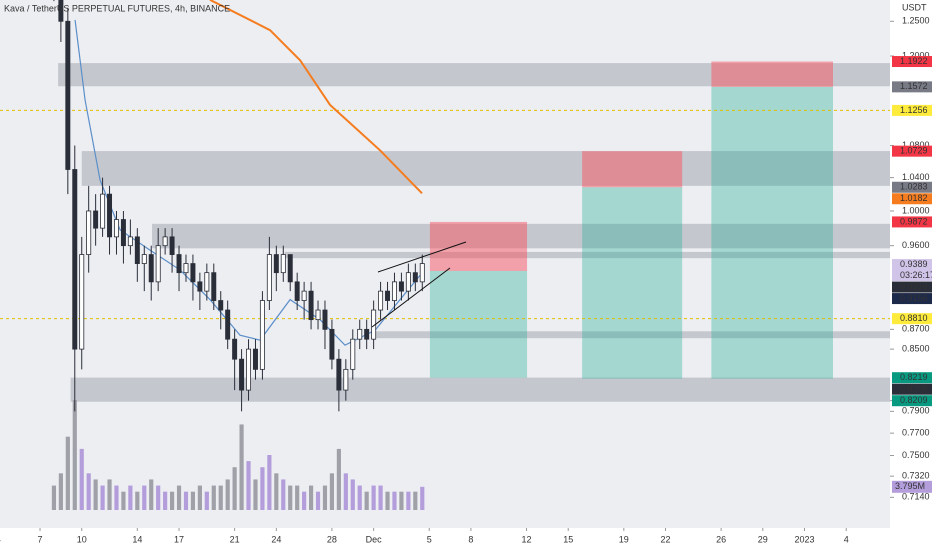 The height and width of the screenshot is (550, 932). I want to click on time-axis, so click(466, 539).